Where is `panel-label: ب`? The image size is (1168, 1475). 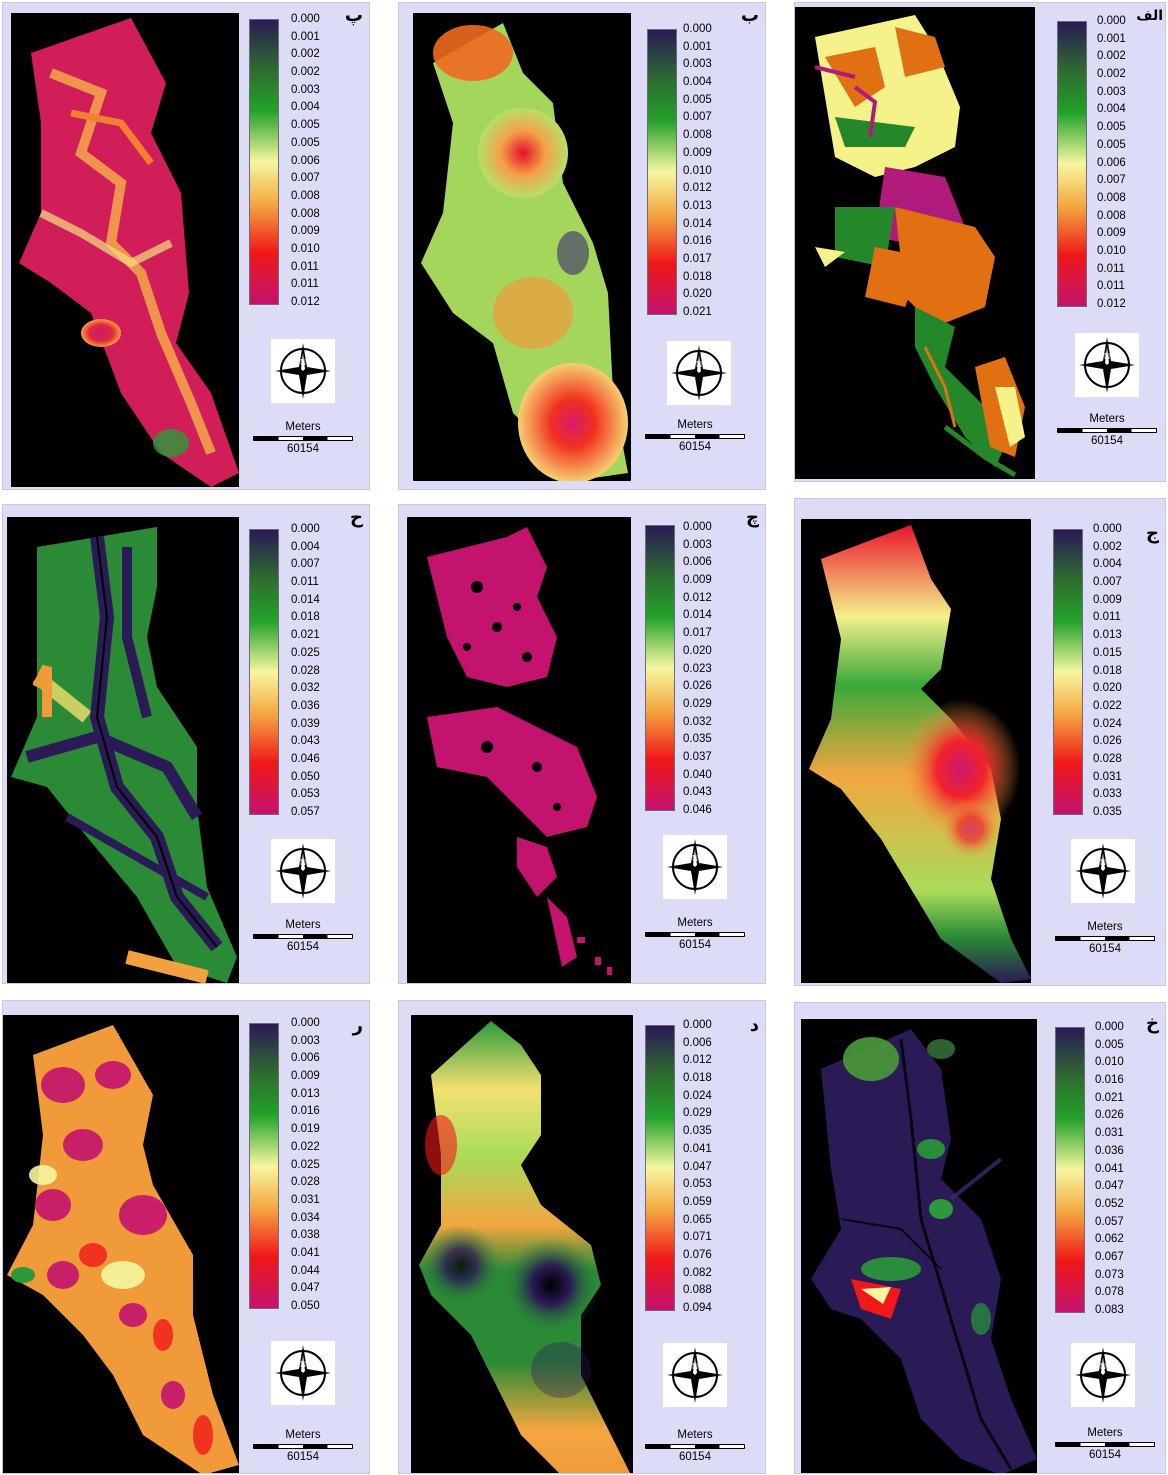 panel-label: ب is located at coordinates (749, 15).